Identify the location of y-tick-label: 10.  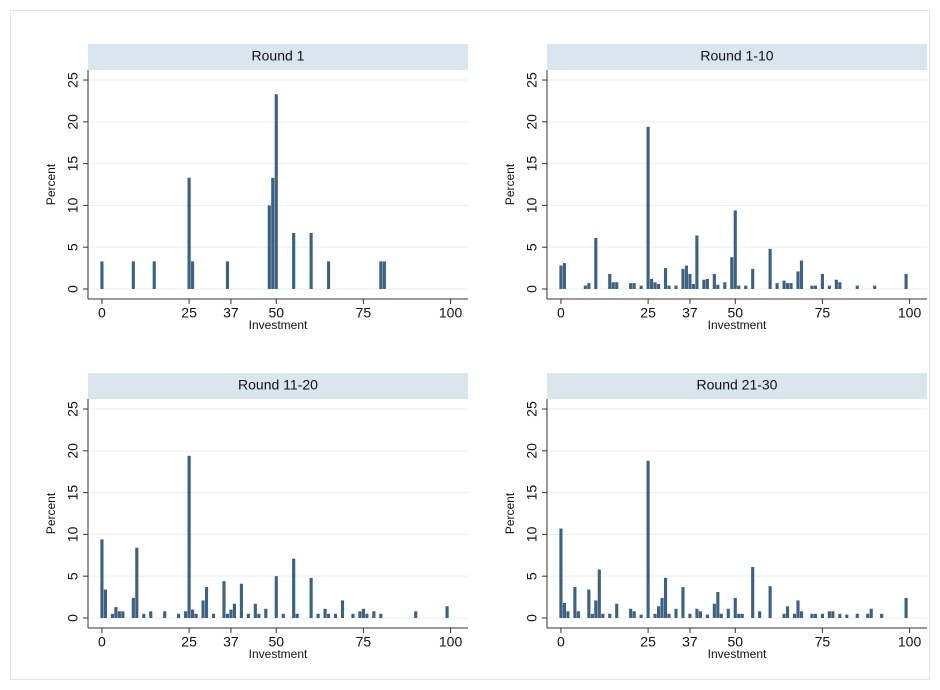
(532, 205).